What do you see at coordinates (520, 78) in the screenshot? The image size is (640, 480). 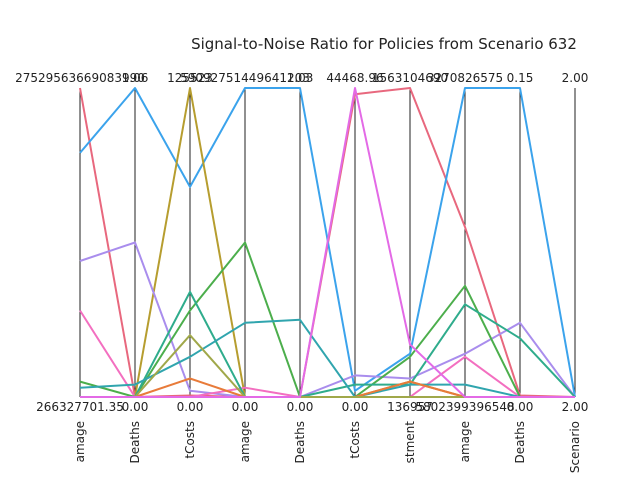 I see `axis-top-tick-9: 0.15` at bounding box center [520, 78].